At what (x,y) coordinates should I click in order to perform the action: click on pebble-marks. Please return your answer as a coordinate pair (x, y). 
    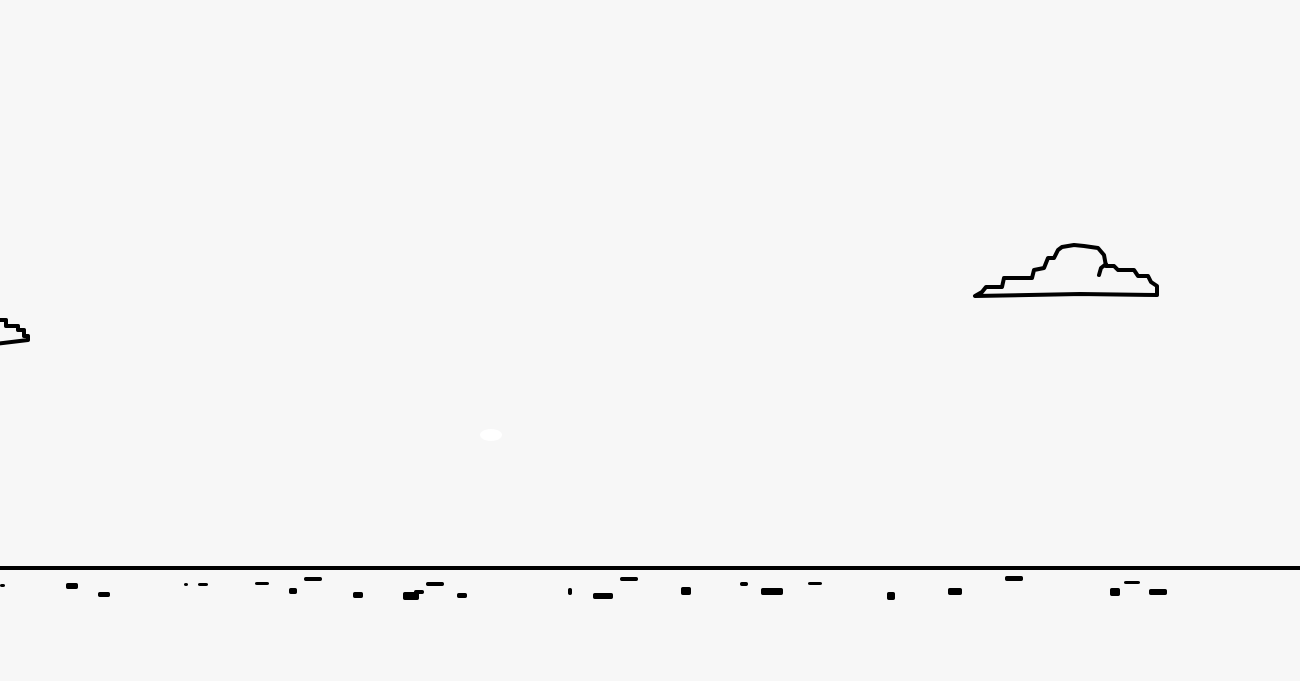
    Looking at the image, I should click on (583, 588).